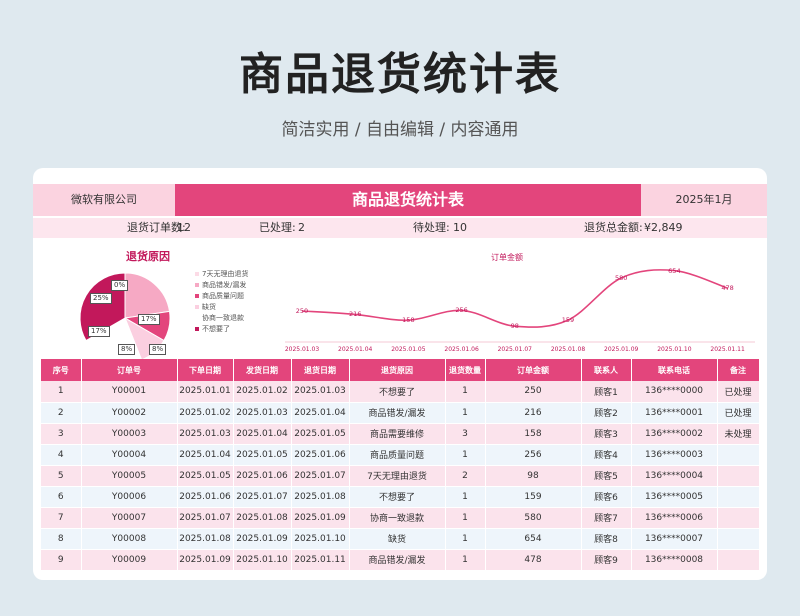 The height and width of the screenshot is (616, 800). Describe the element at coordinates (129, 560) in the screenshot. I see `table-cell: Y00009` at that location.